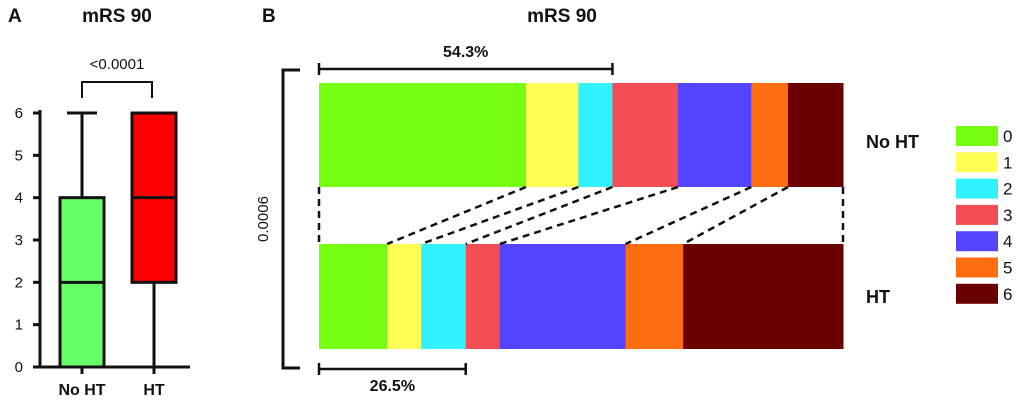 The width and height of the screenshot is (1020, 405). Describe the element at coordinates (154, 390) in the screenshot. I see `chart-a-x-label-ht: HT` at that location.